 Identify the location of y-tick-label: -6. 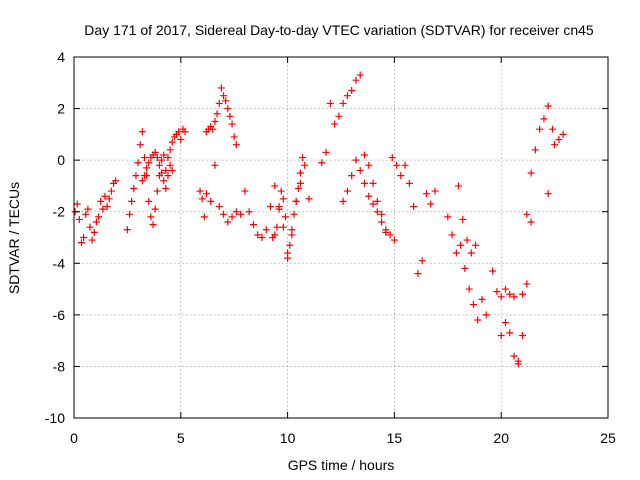
(59, 315).